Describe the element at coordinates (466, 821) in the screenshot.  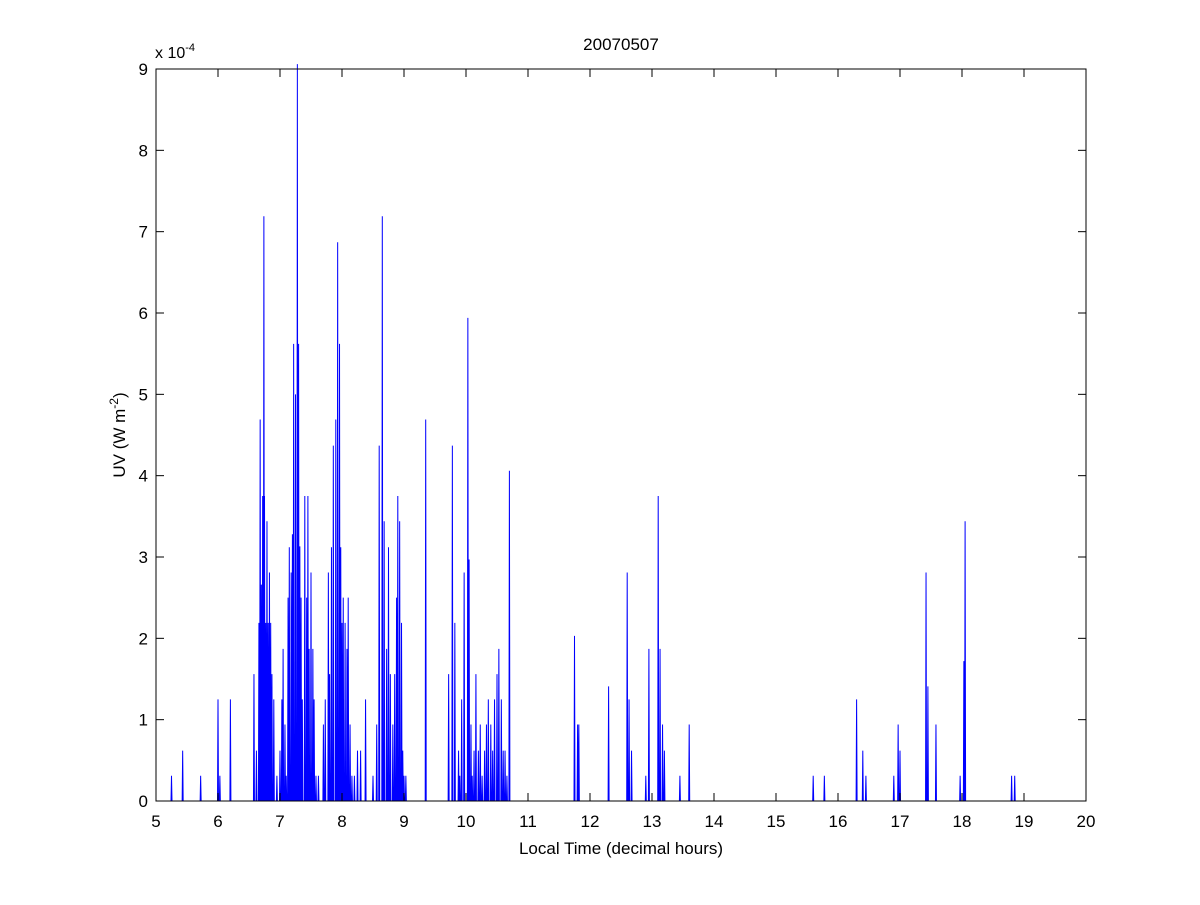
I see `x-tick-label: 10` at that location.